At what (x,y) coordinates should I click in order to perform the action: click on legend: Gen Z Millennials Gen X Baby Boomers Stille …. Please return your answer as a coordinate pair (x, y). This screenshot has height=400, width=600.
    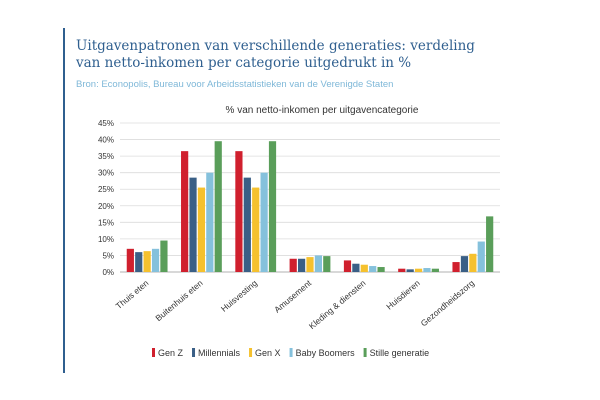
    Looking at the image, I should click on (290, 353).